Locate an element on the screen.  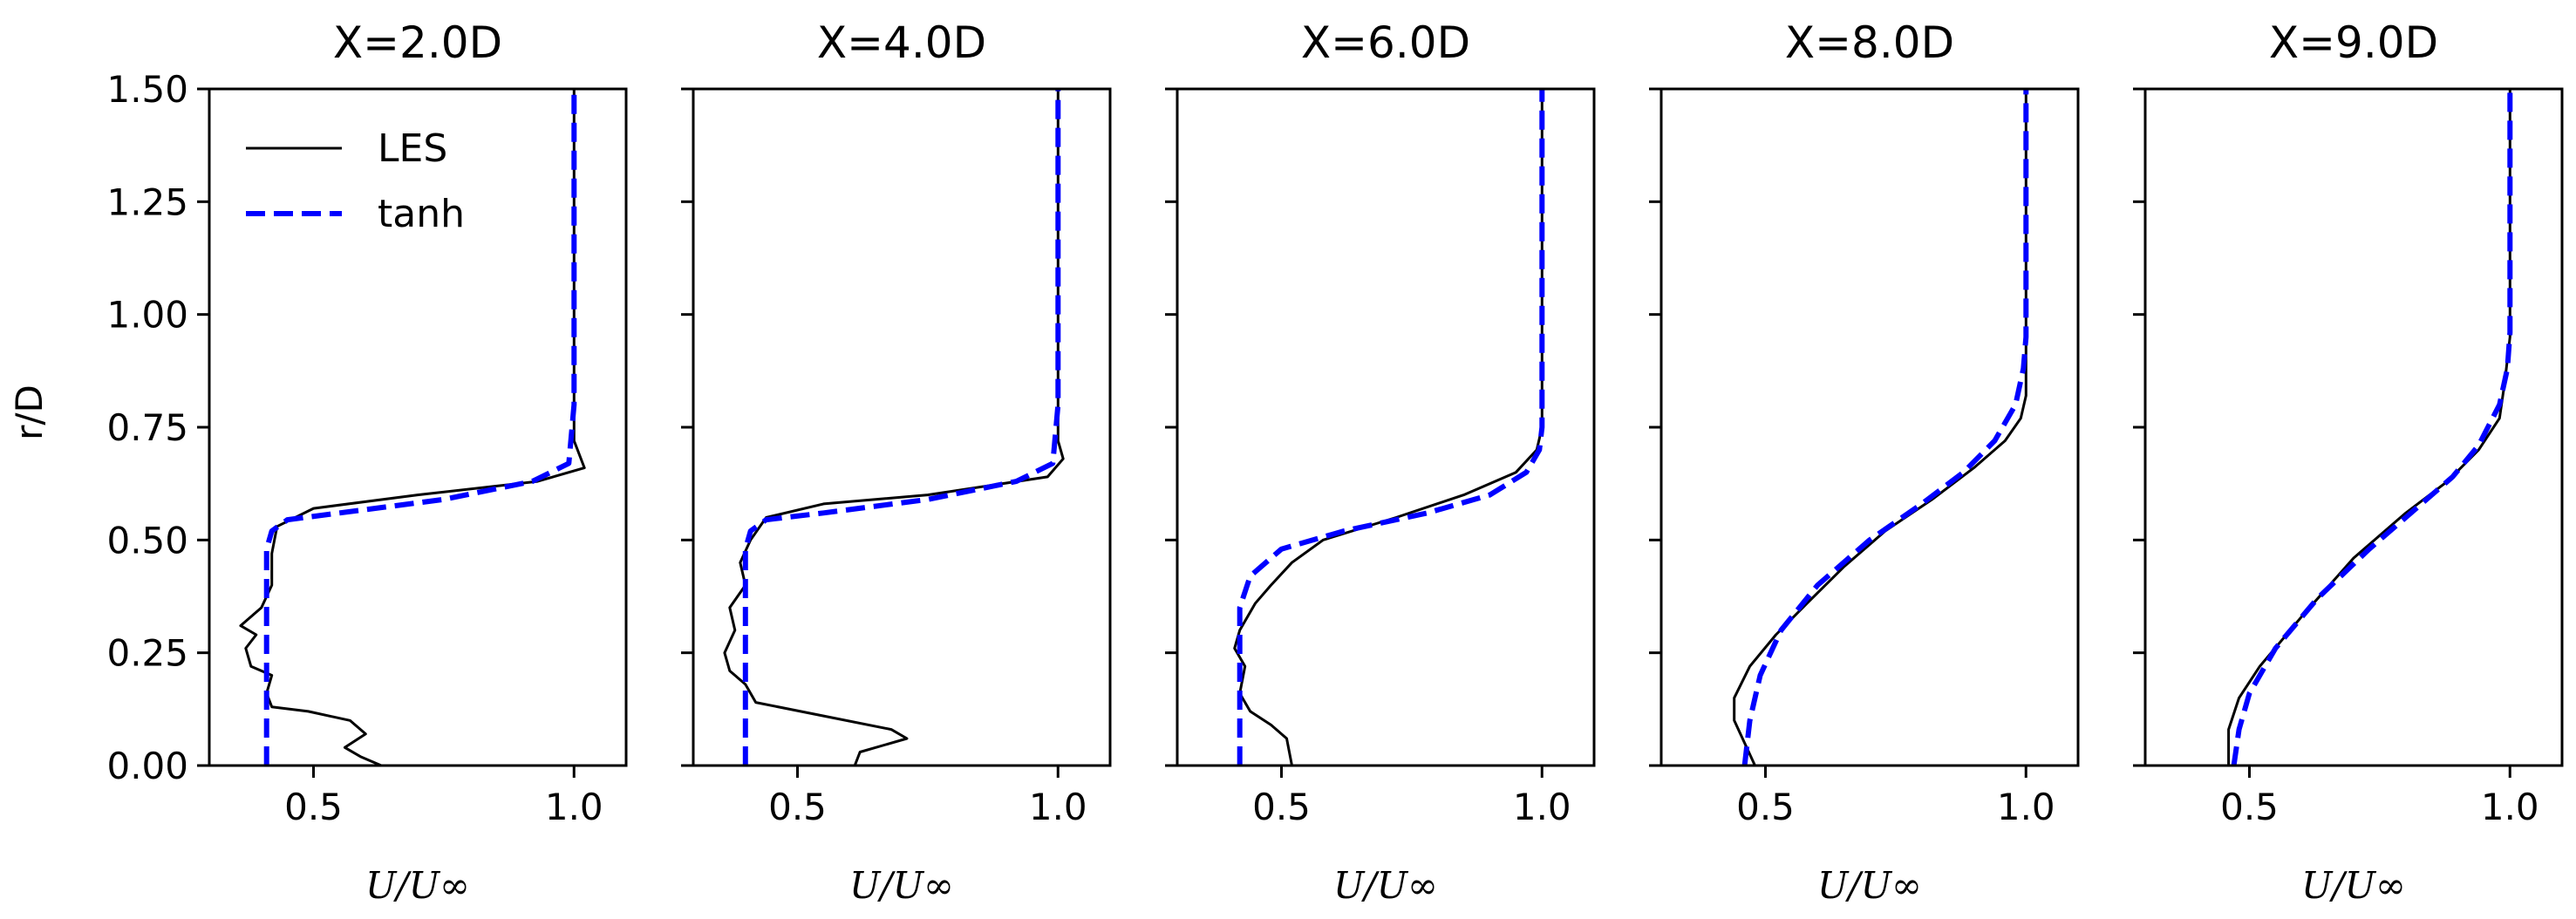
panel-title: X=4.0D is located at coordinates (901, 42).